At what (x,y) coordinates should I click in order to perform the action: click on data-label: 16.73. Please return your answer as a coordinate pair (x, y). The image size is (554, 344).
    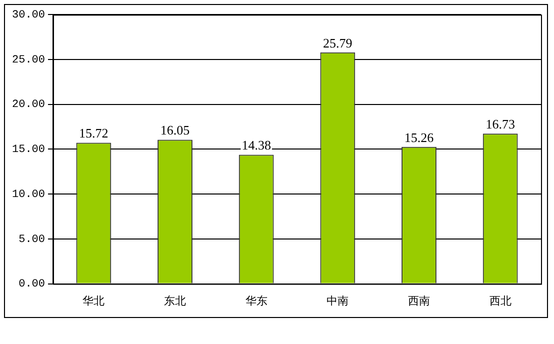
    Looking at the image, I should click on (500, 124).